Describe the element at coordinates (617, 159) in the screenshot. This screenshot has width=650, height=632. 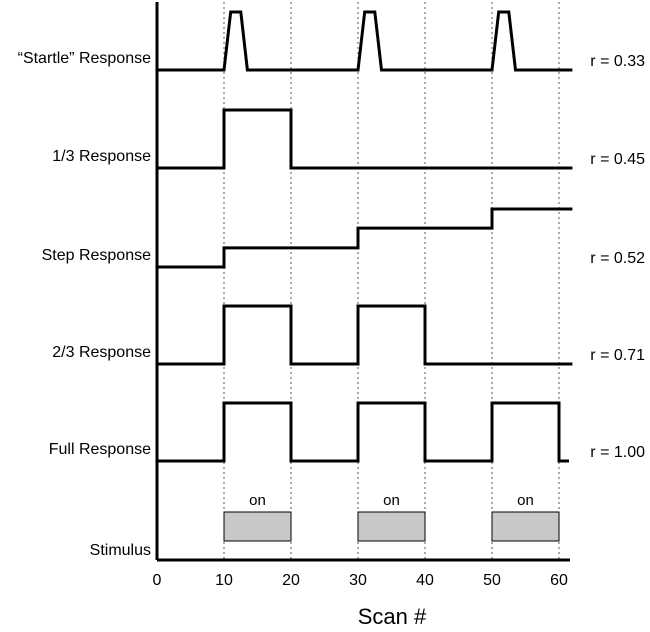
I see `correlation-label: r = 0.45` at that location.